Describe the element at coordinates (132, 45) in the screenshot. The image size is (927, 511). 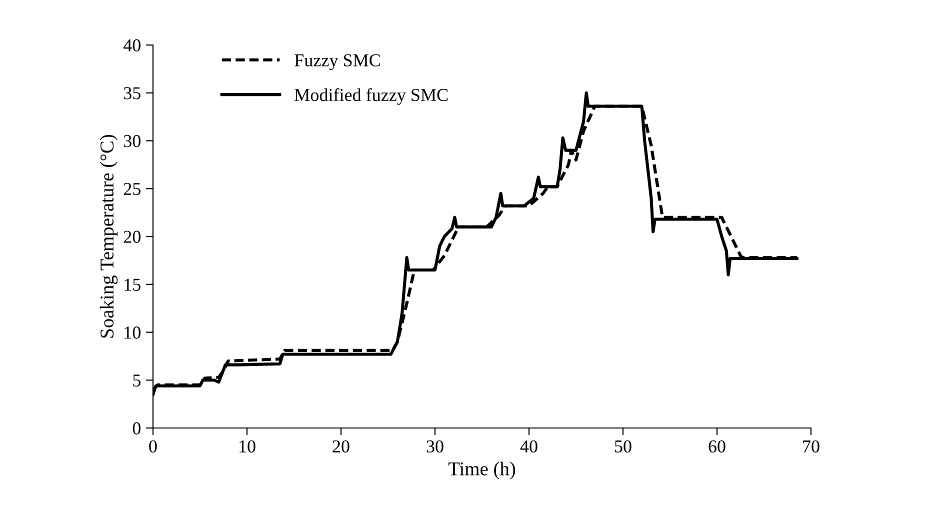
I see `y-tick-label: 40` at that location.